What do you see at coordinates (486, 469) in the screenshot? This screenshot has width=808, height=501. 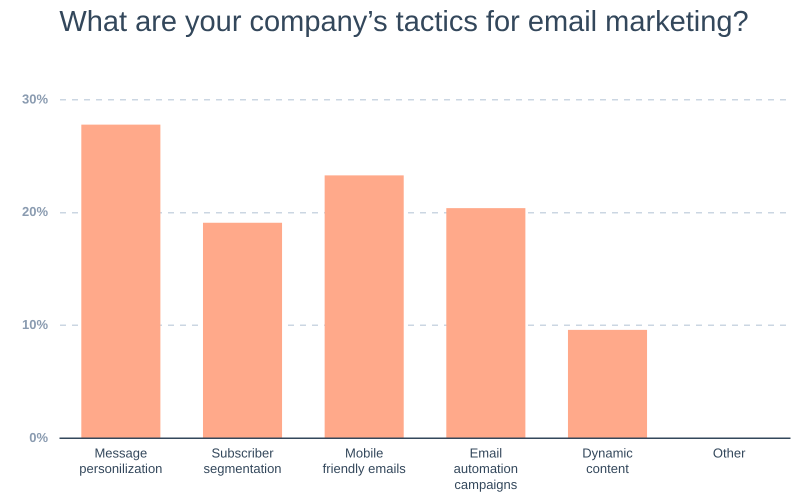 I see `x-tick-label: Email automation campaigns` at bounding box center [486, 469].